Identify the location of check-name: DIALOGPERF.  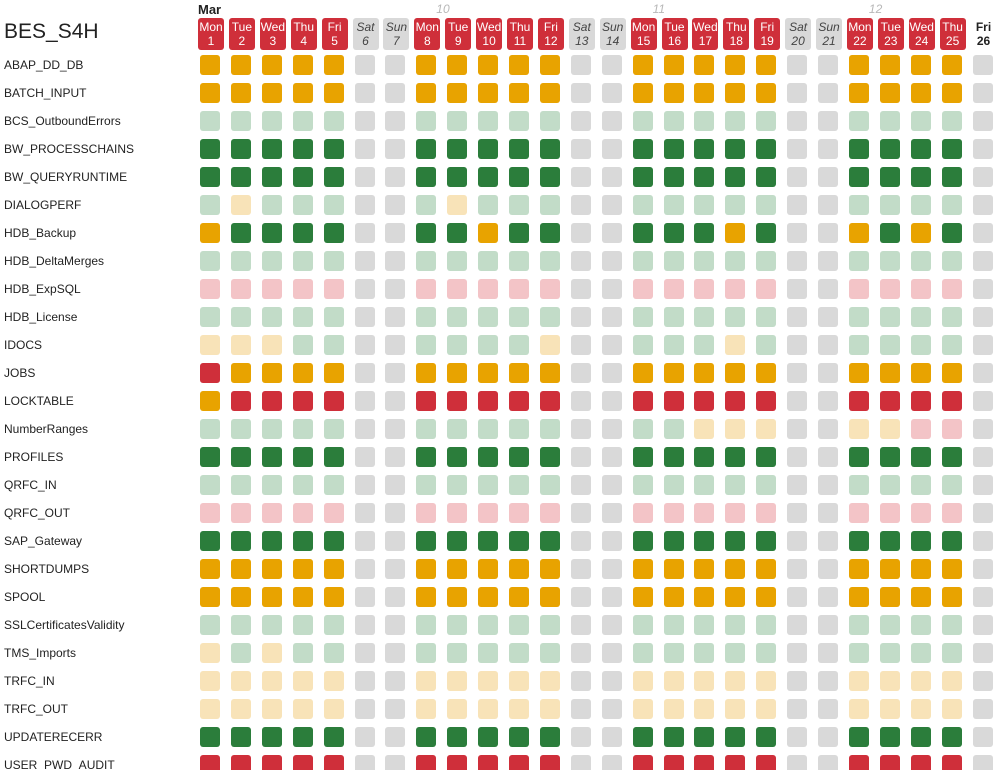
(43, 205).